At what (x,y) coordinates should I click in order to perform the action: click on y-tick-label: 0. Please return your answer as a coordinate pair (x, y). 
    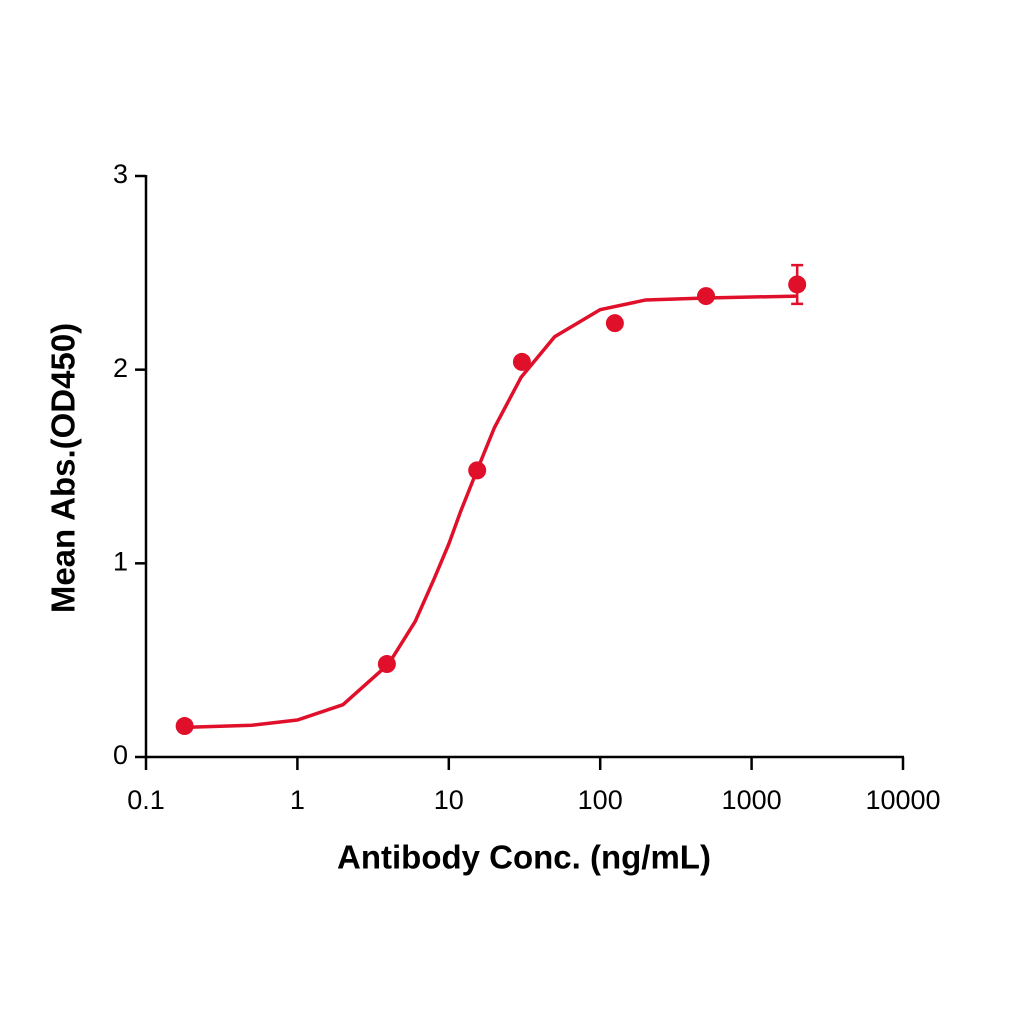
    Looking at the image, I should click on (120, 755).